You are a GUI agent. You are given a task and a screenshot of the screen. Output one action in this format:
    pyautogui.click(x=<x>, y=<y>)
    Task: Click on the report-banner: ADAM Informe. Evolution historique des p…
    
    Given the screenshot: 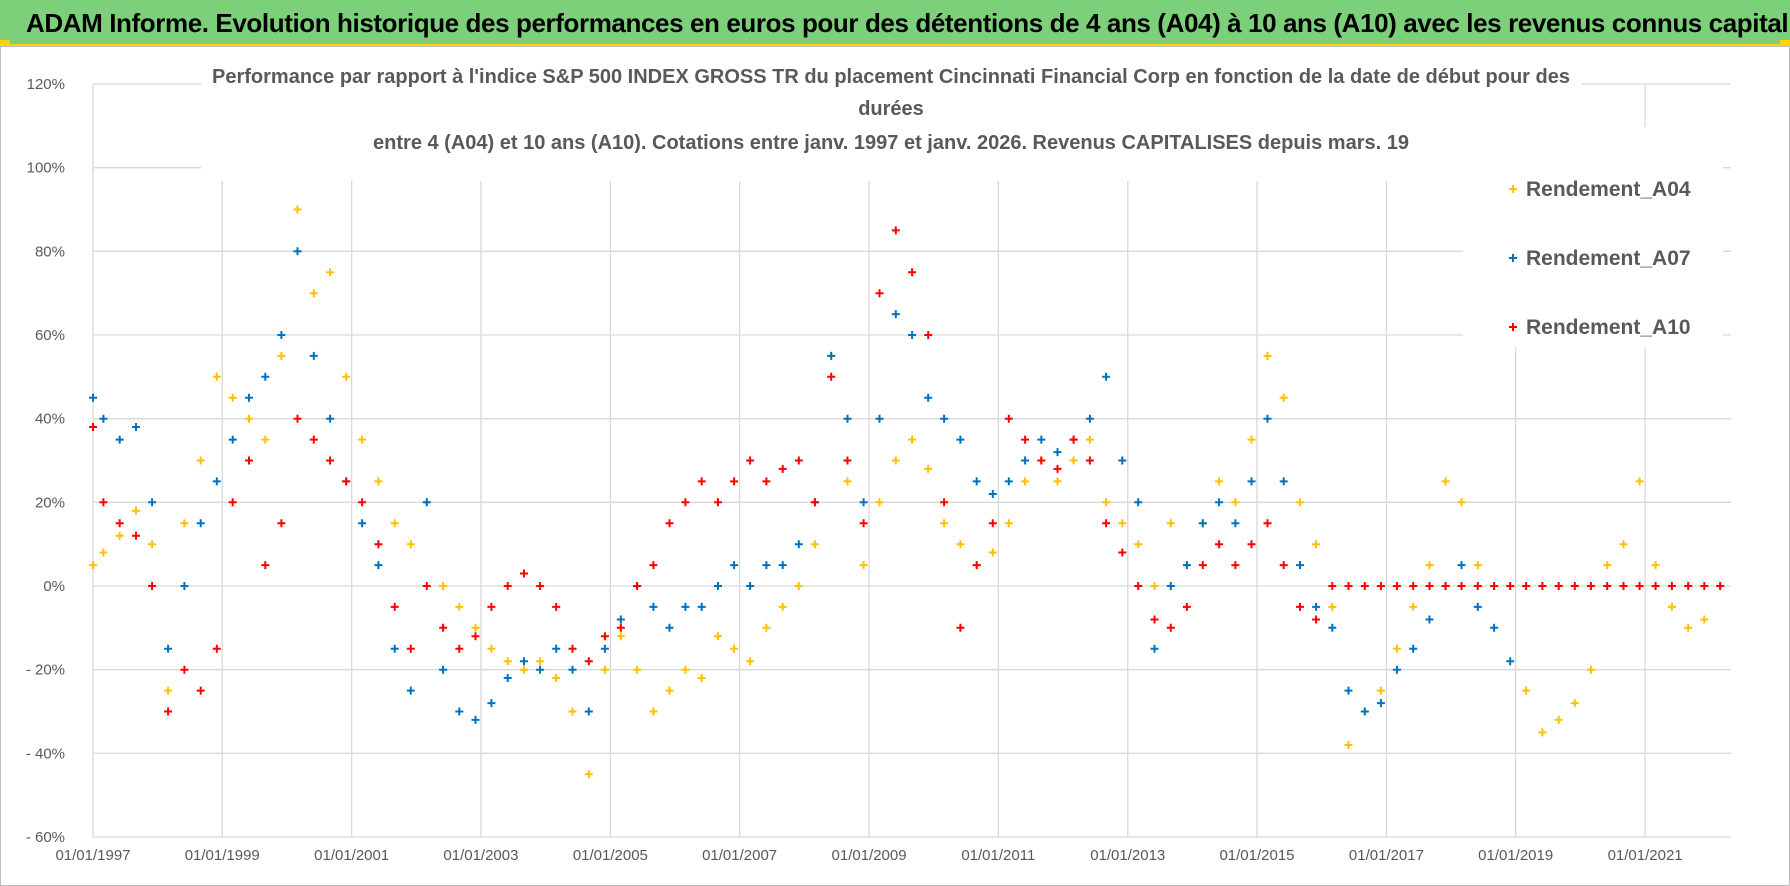 What is the action you would take?
    pyautogui.click(x=895, y=23)
    